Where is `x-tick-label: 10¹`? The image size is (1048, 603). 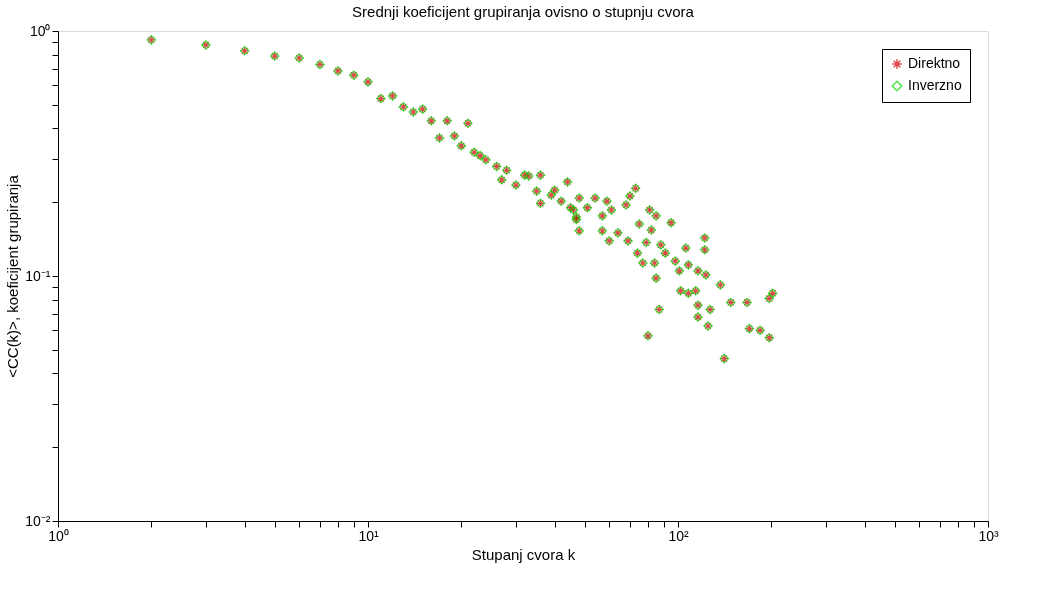 x-tick-label: 10¹ is located at coordinates (368, 535).